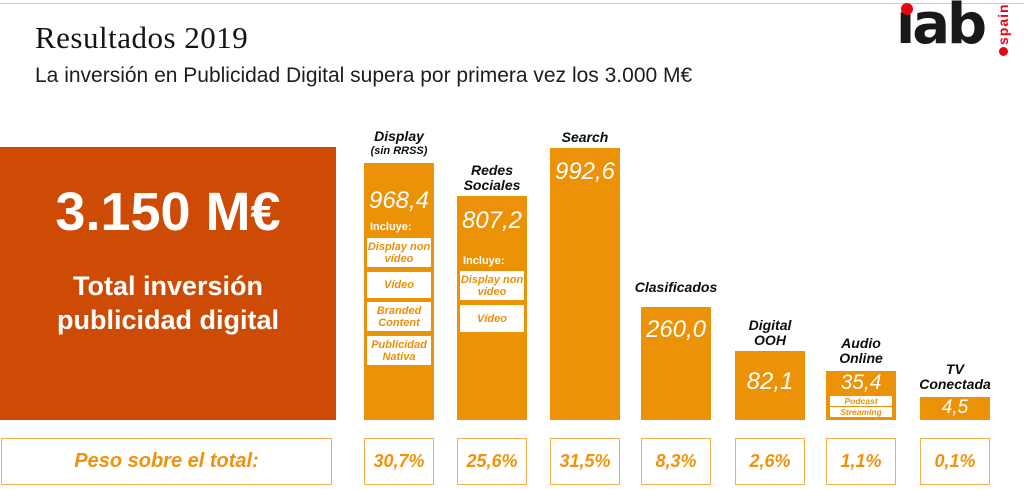  I want to click on bar-label-display: Display (sin RRSS), so click(399, 143).